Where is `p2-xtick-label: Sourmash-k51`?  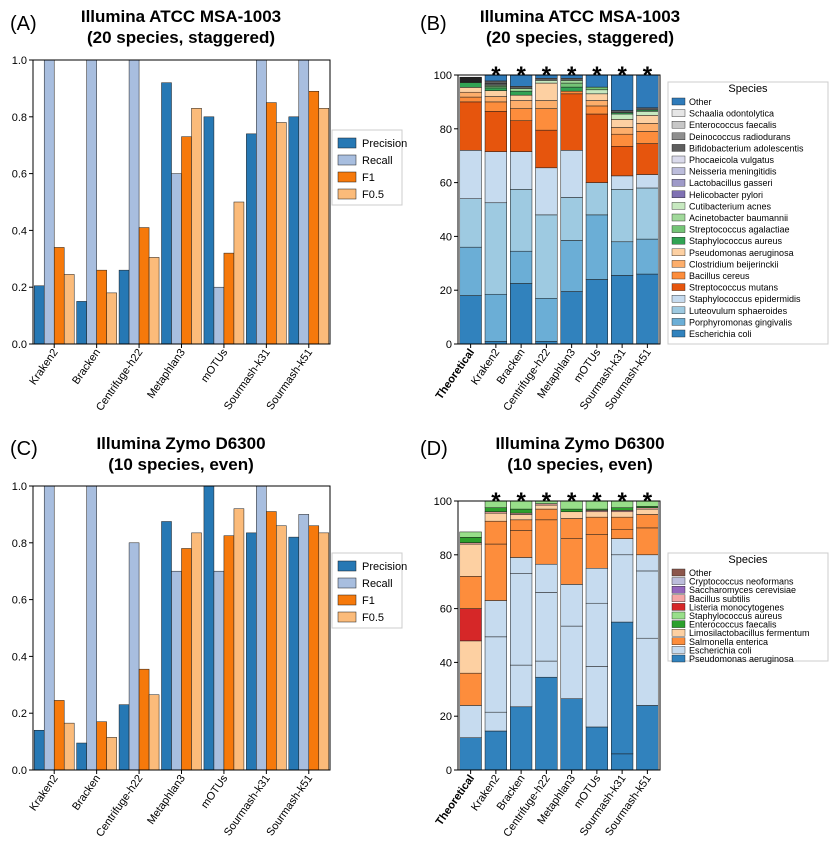
p2-xtick-label: Sourmash-k51 is located at coordinates (289, 805).